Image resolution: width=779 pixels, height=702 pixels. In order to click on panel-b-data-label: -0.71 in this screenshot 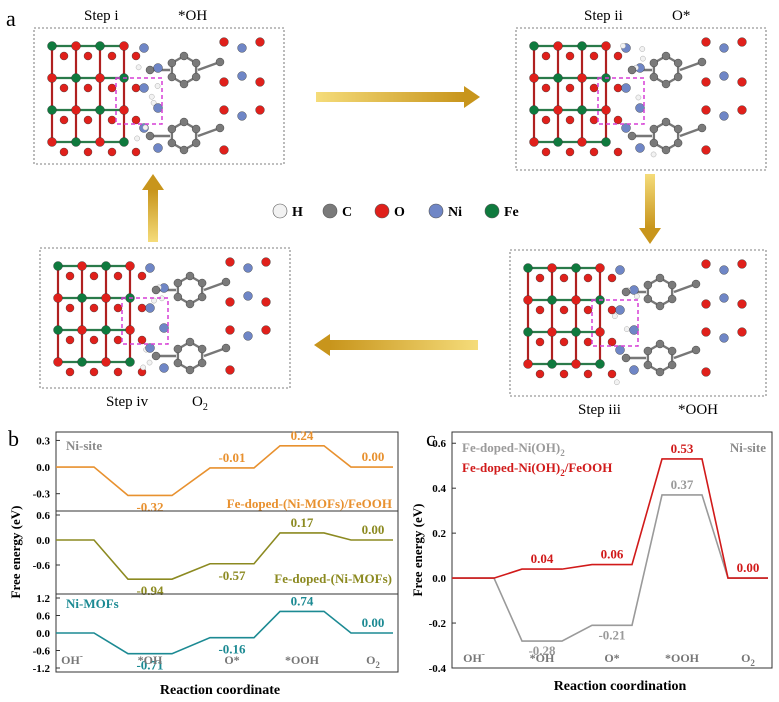, I will do `click(149, 665)`.